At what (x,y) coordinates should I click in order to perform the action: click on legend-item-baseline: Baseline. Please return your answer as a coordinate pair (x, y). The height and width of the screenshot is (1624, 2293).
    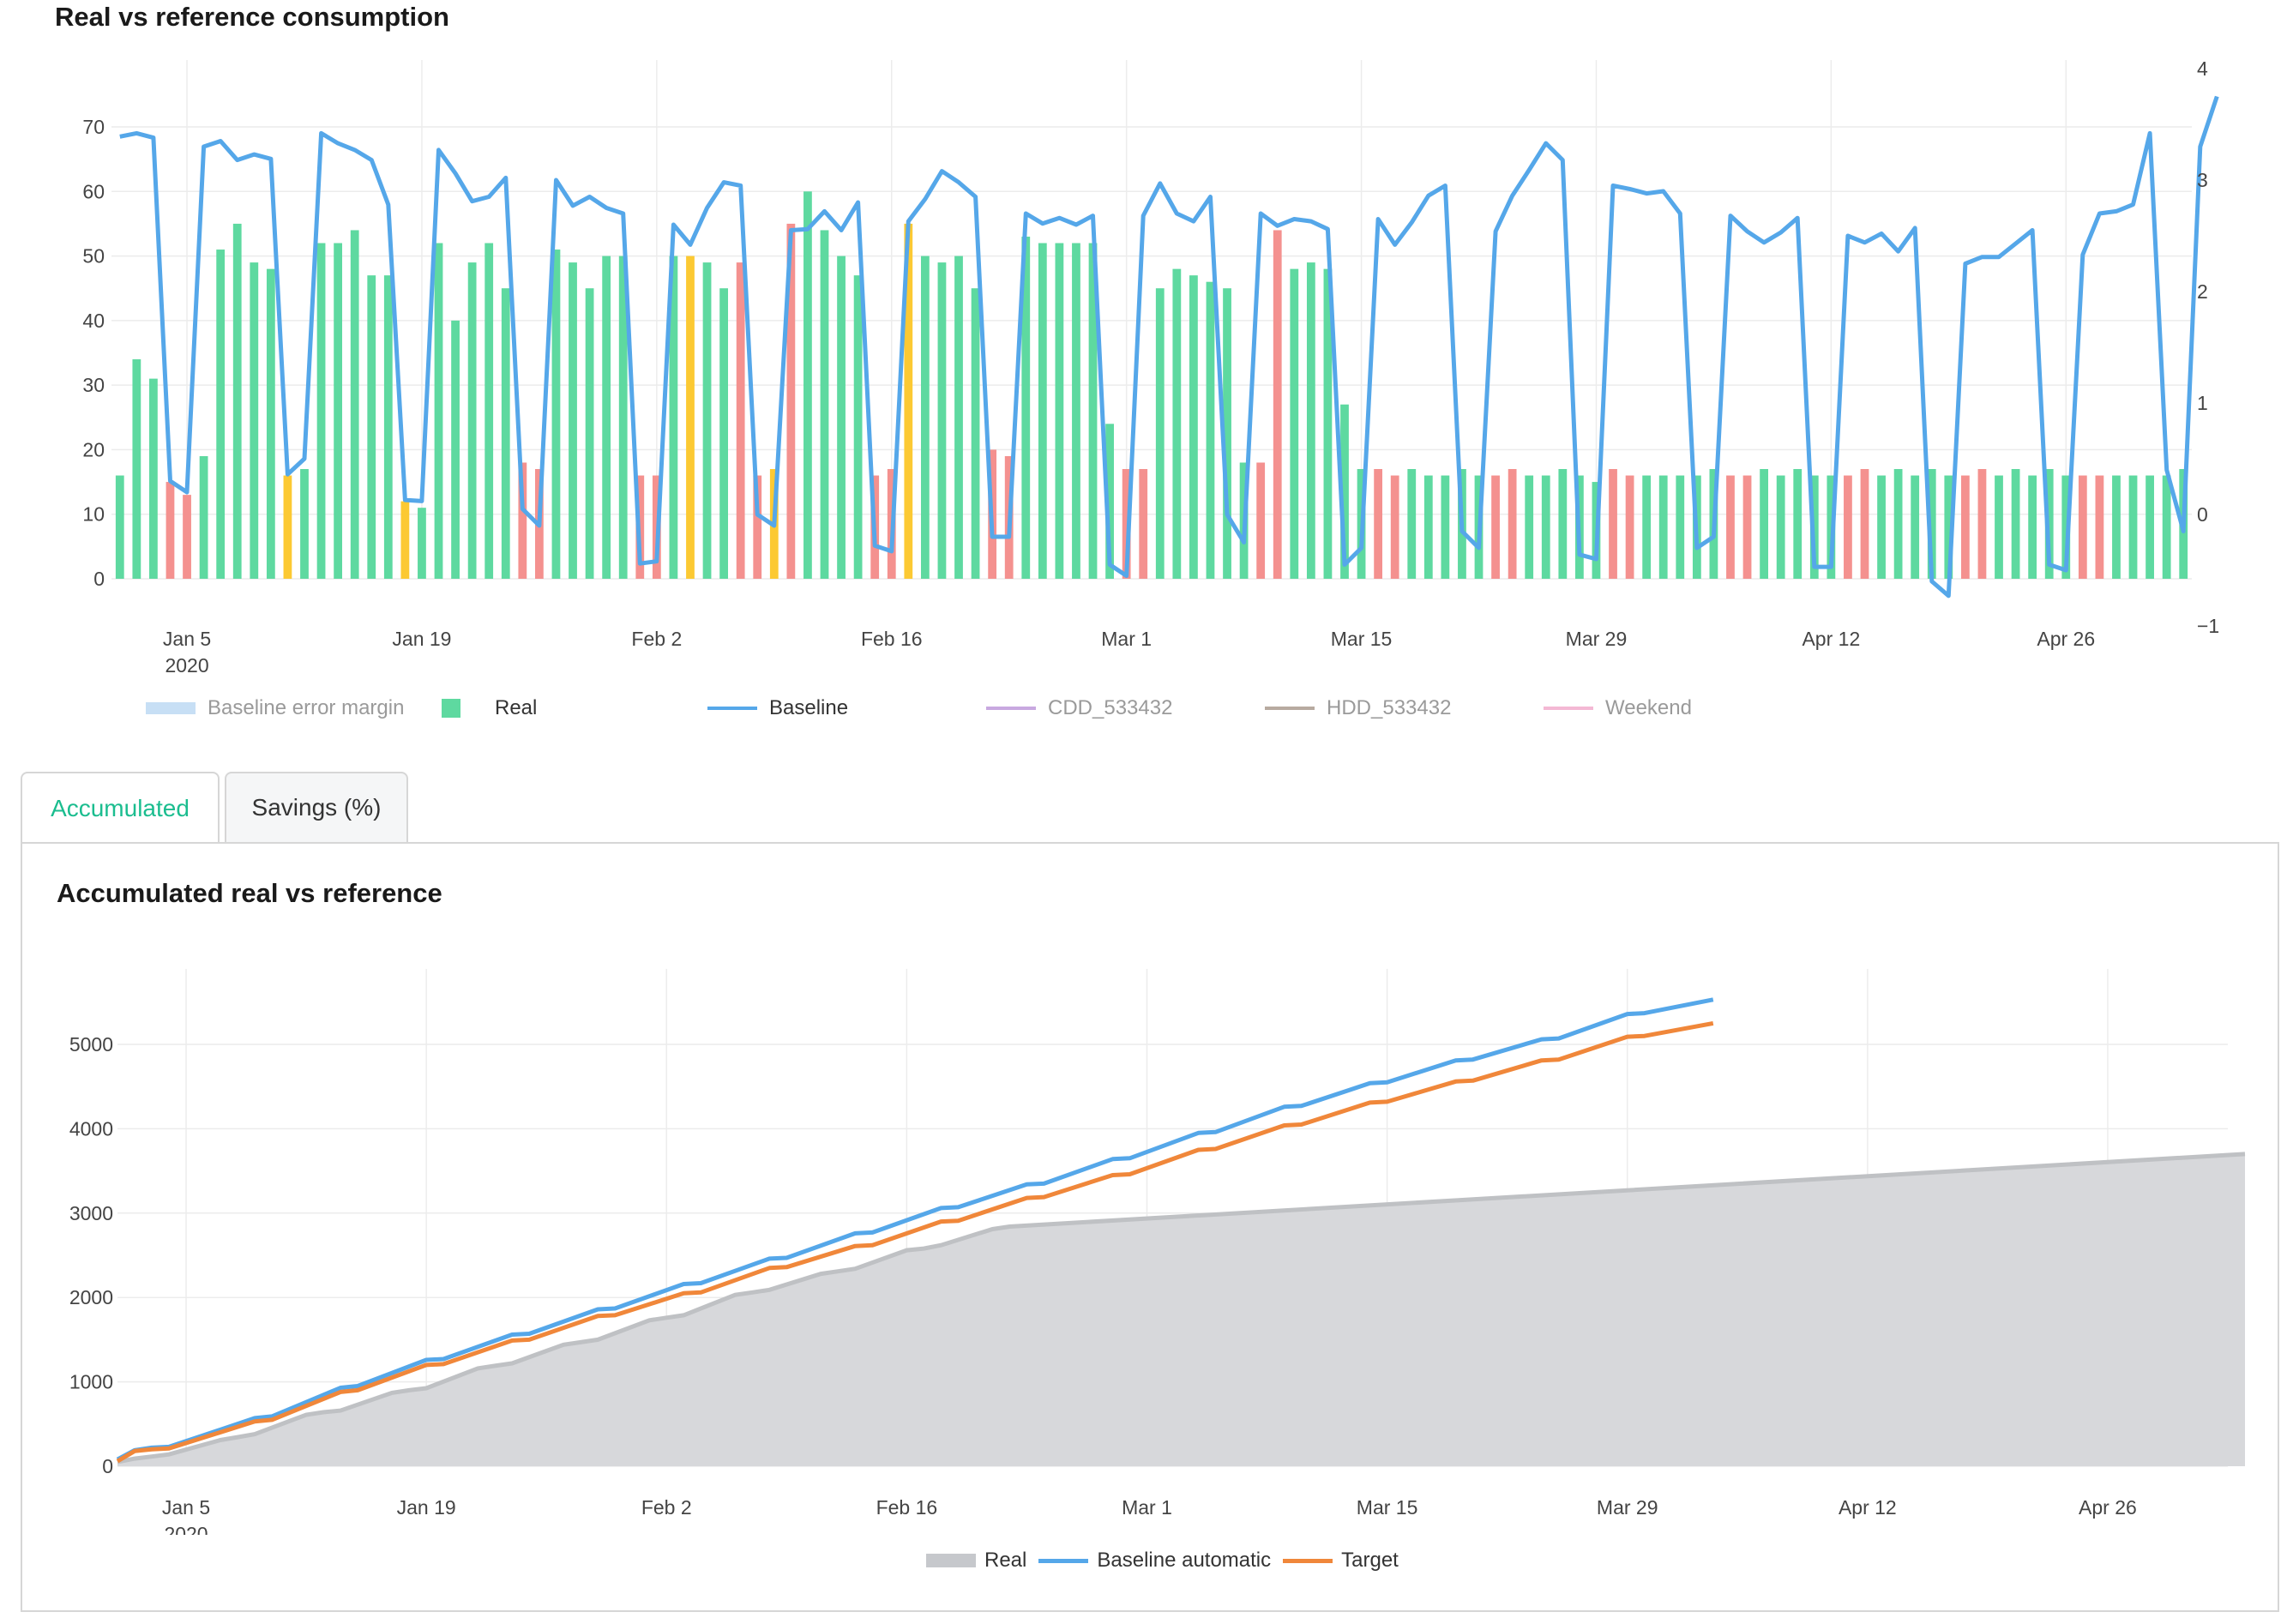
    Looking at the image, I should click on (777, 708).